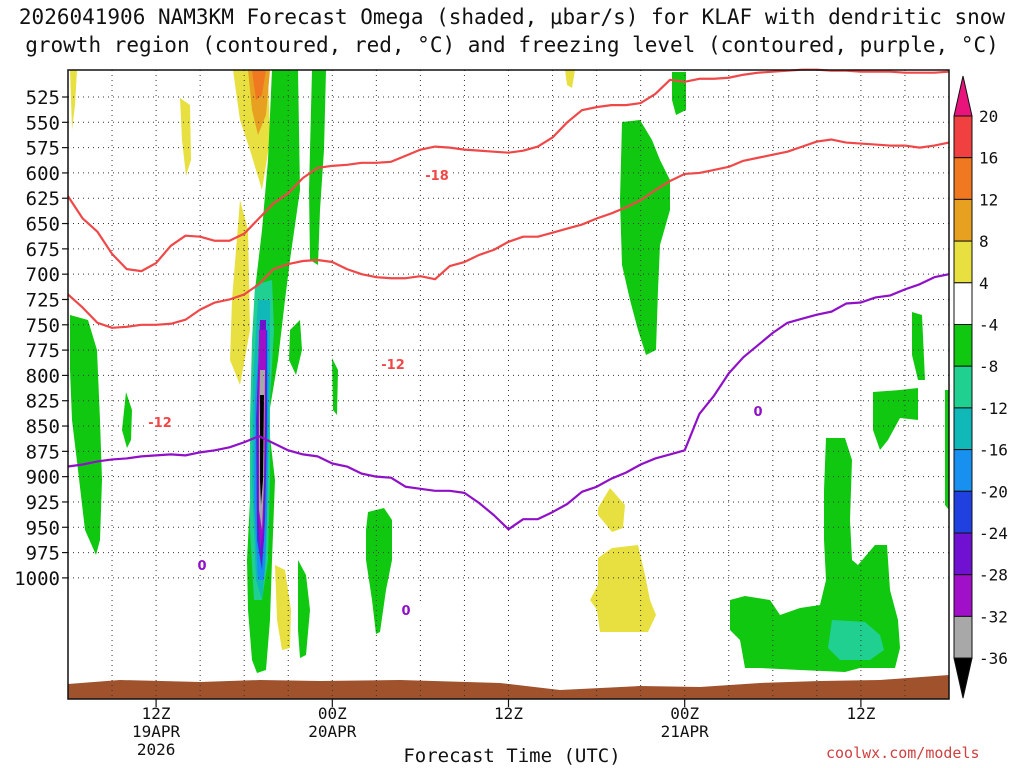  I want to click on colorbar-label-0: 20, so click(988, 116).